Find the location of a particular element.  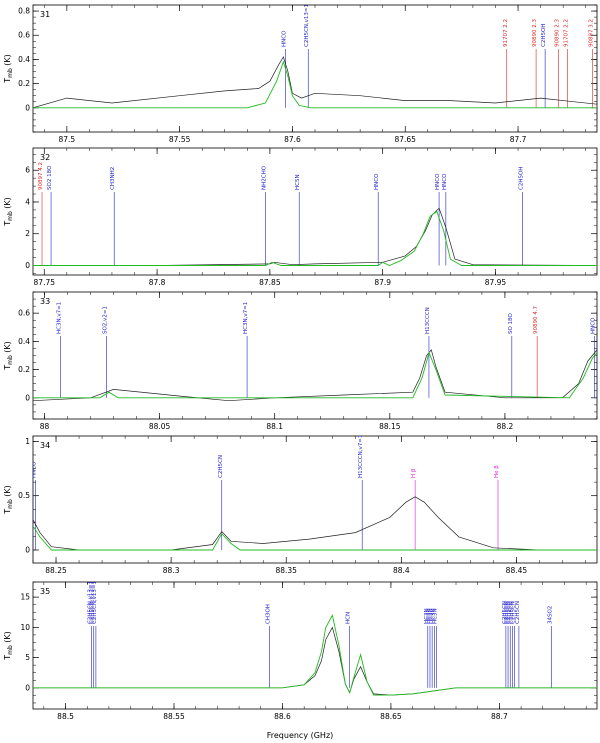

x-tick-label: 88.35 is located at coordinates (286, 570).